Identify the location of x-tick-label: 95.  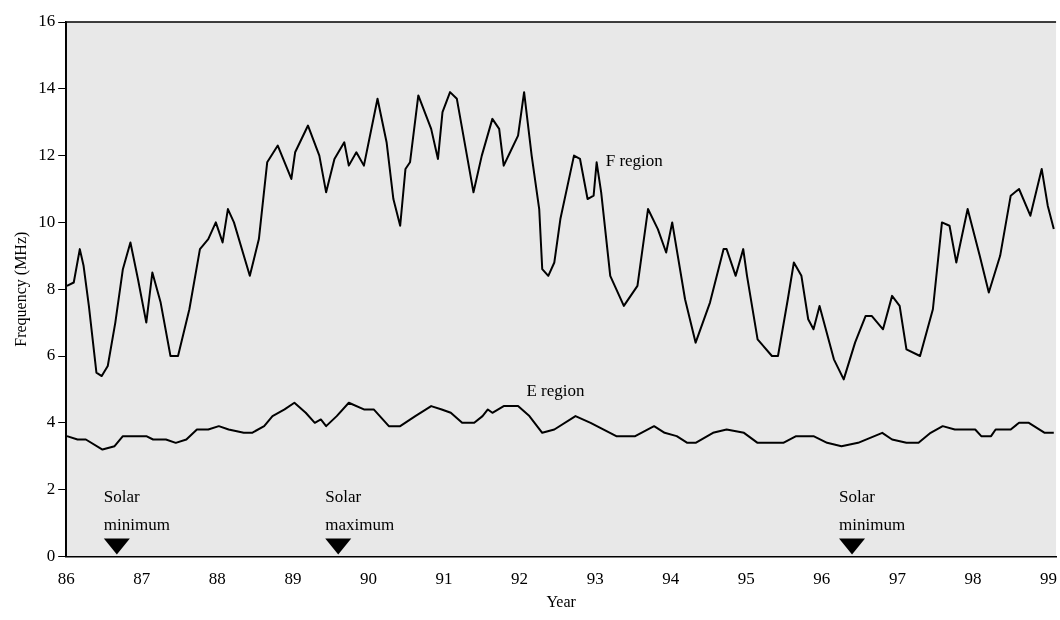
(746, 579).